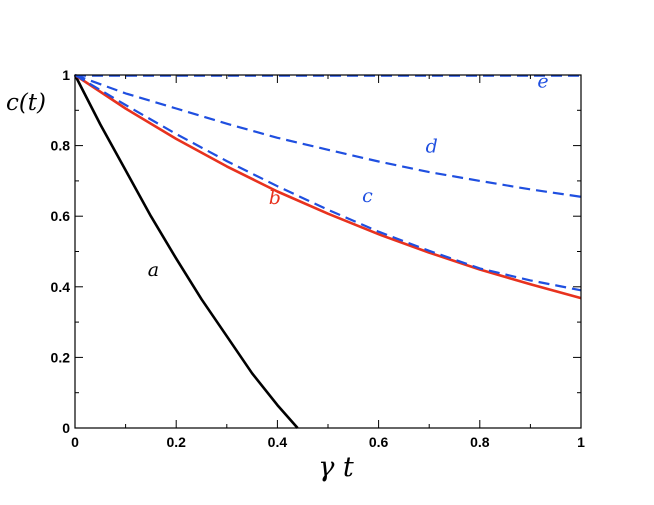  I want to click on x-tick-label: 1, so click(581, 442).